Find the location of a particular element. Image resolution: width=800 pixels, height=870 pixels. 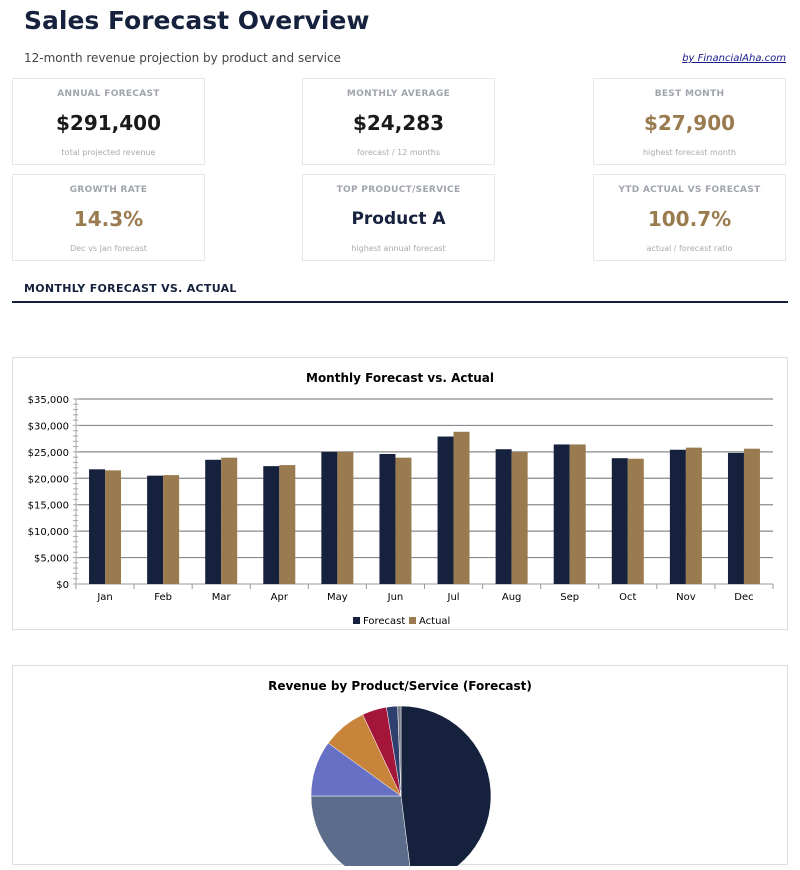

x-tick-label: Jul is located at coordinates (453, 597).